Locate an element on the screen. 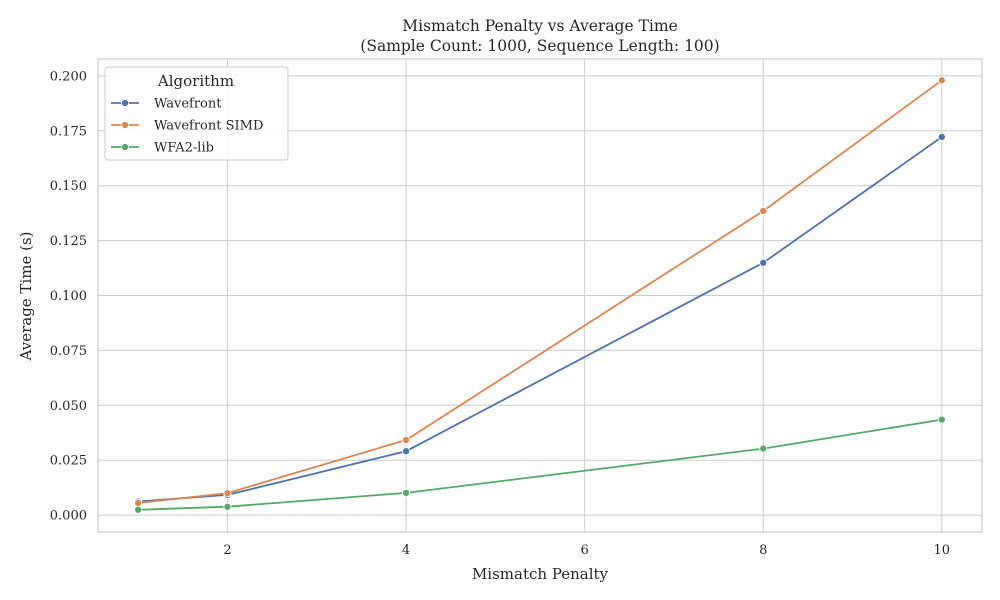 Image resolution: width=1000 pixels, height=600 pixels. series-wfa2-lib is located at coordinates (540, 464).